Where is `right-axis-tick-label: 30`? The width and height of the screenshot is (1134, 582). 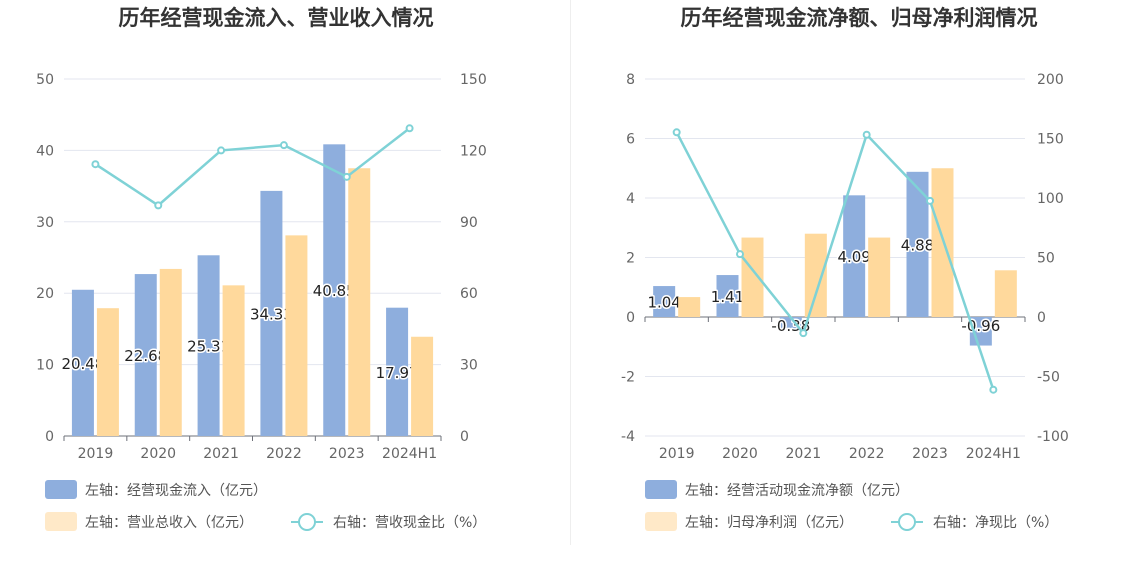 right-axis-tick-label: 30 is located at coordinates (469, 366).